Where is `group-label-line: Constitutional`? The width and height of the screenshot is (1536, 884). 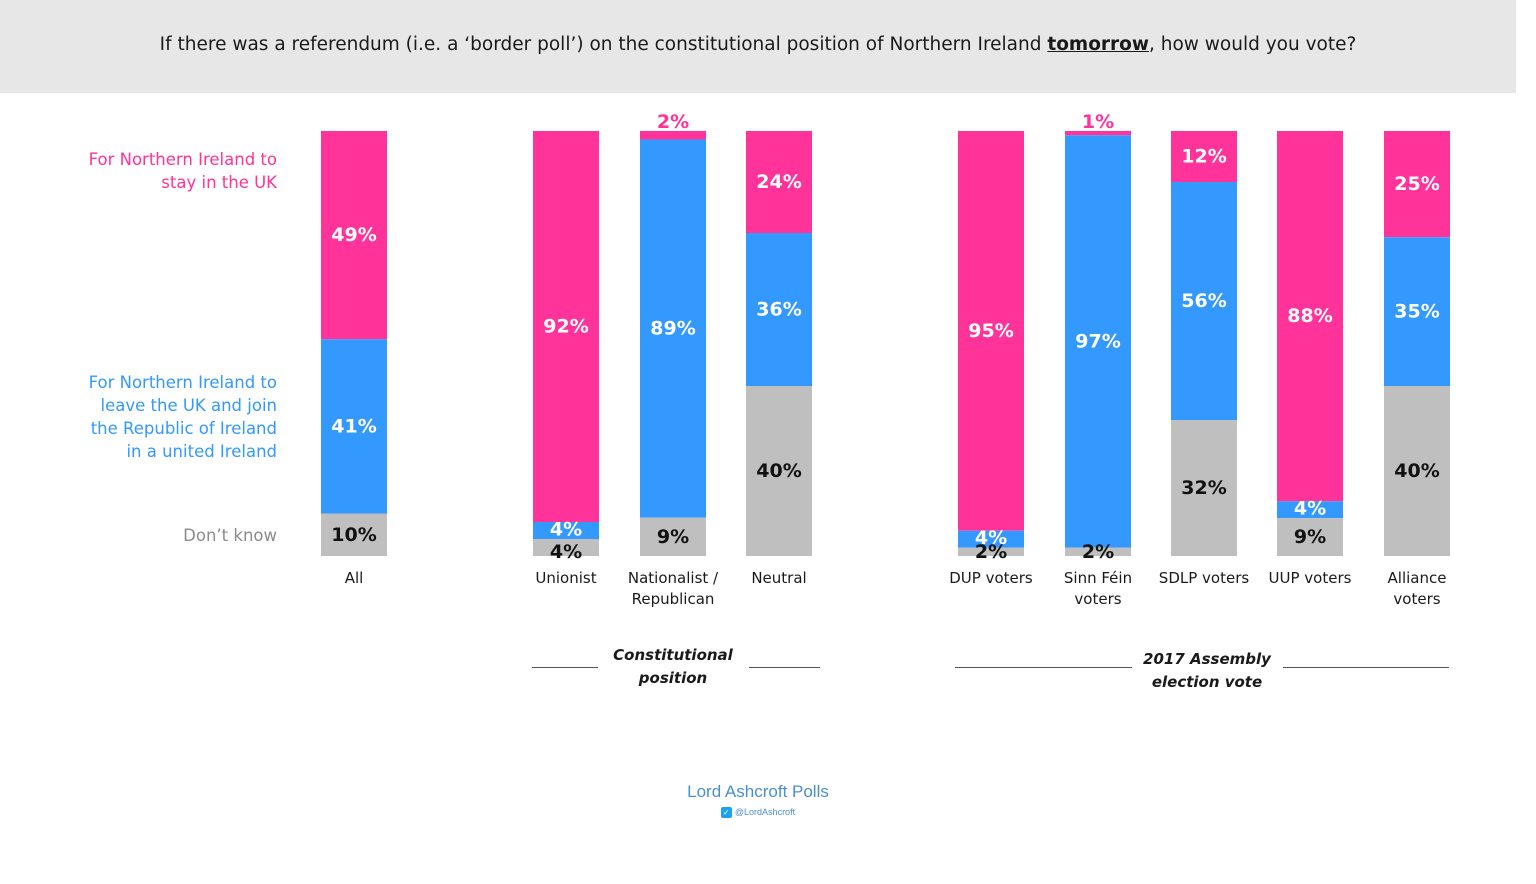 group-label-line: Constitutional is located at coordinates (673, 655).